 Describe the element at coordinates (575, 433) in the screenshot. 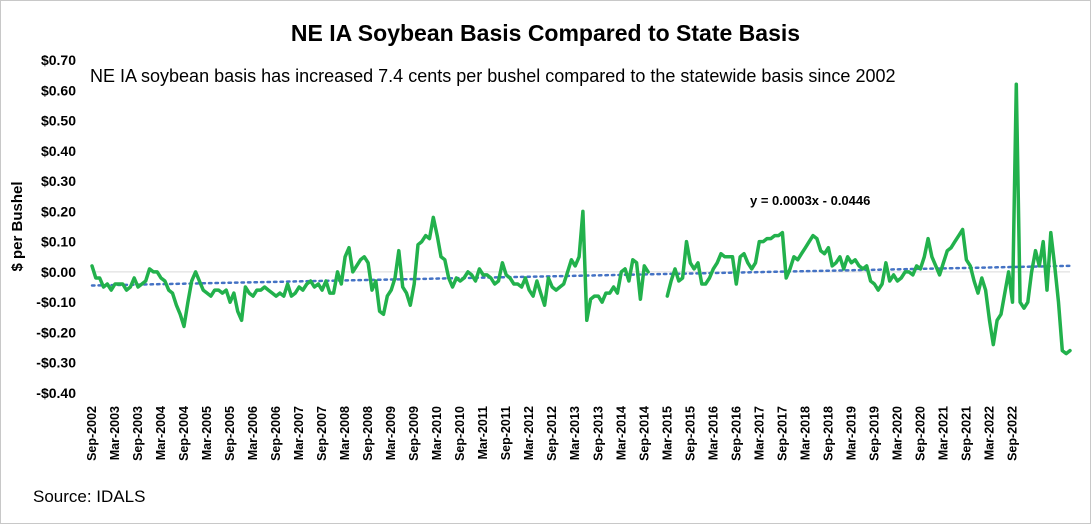

I see `x-tick-label: Mar-2013` at that location.